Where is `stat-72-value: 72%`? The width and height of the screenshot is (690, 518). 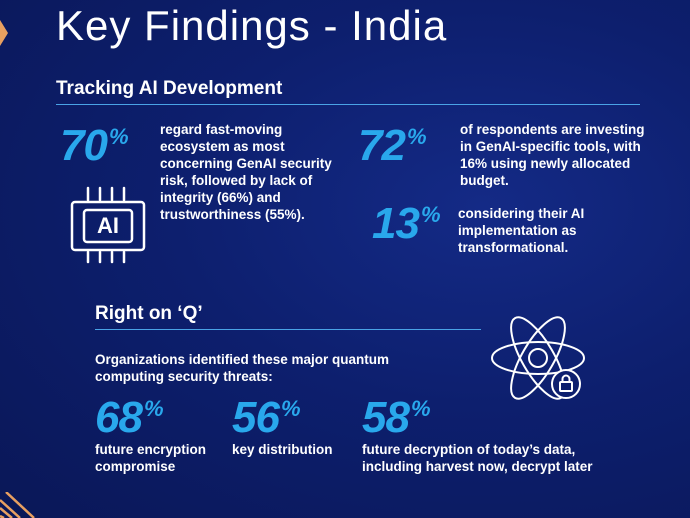 stat-72-value: 72% is located at coordinates (392, 145).